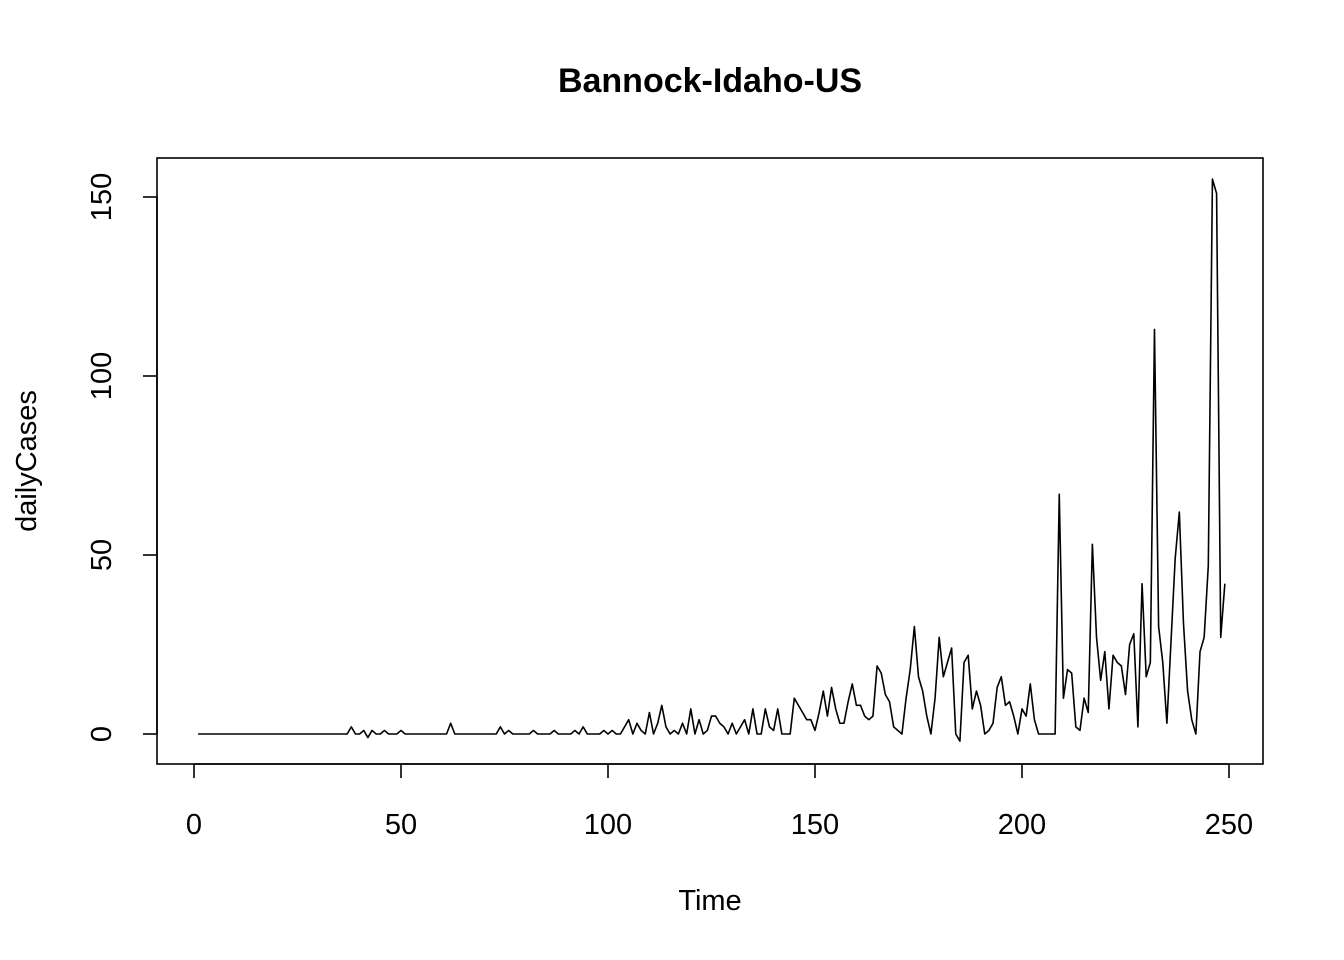 The image size is (1344, 960). What do you see at coordinates (709, 901) in the screenshot?
I see `x-axis-label: Time` at bounding box center [709, 901].